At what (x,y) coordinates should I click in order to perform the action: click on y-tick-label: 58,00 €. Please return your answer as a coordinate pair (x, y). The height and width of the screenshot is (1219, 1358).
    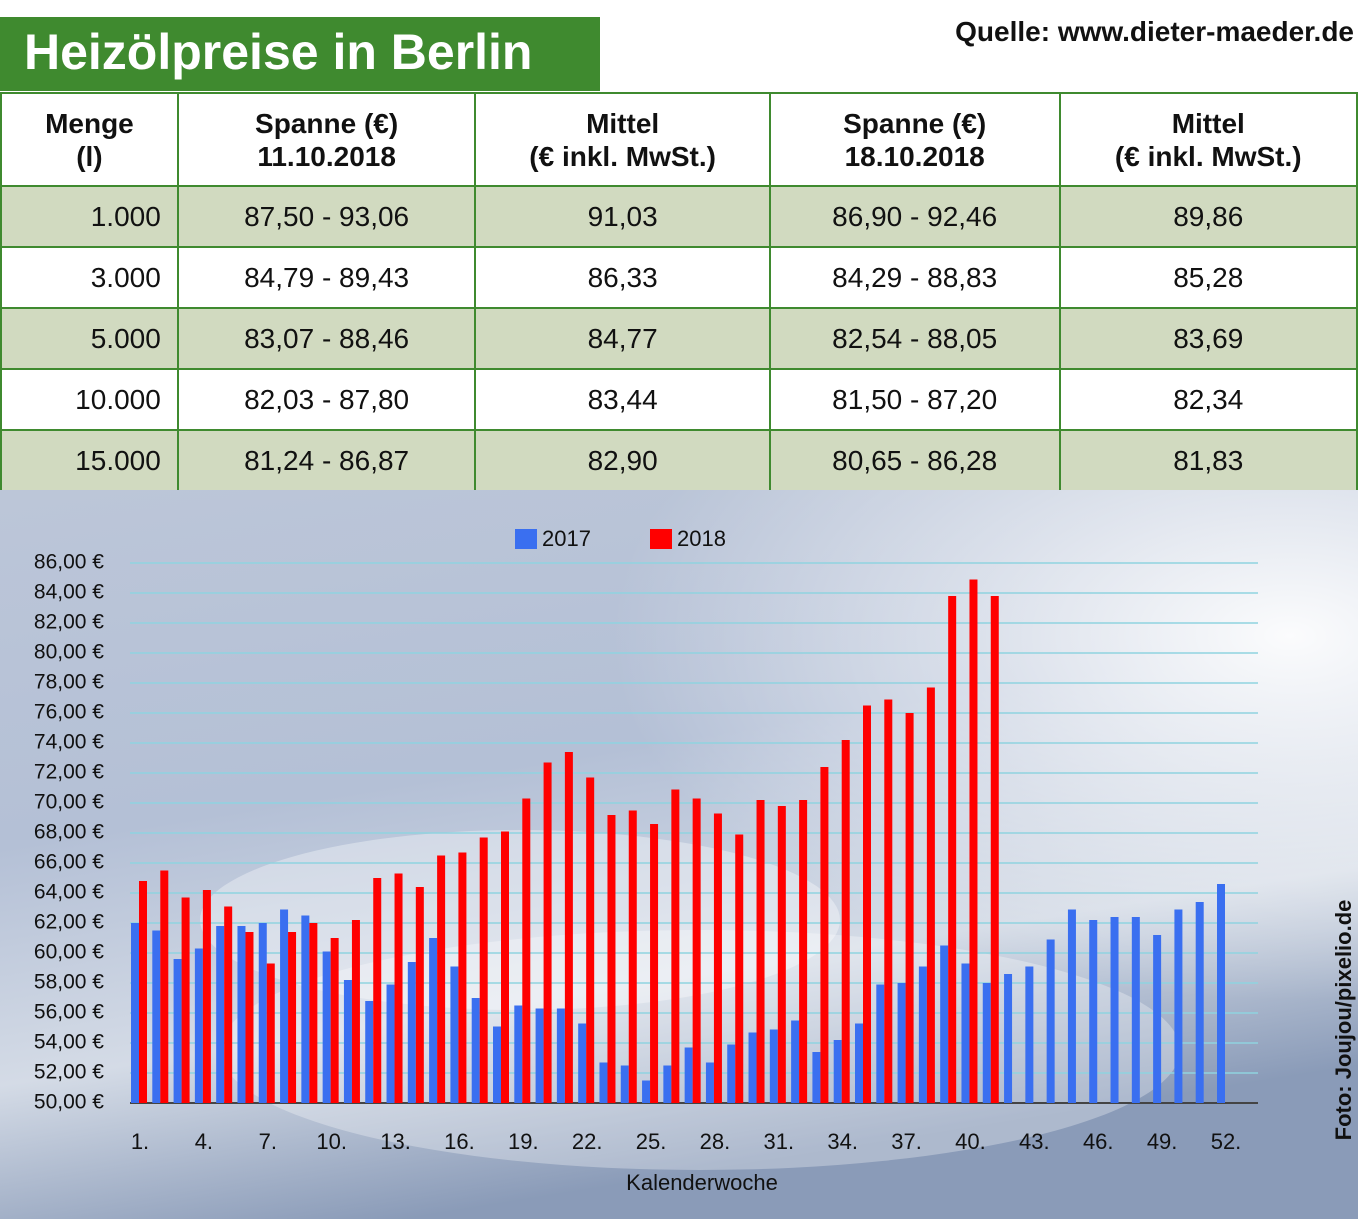
    Looking at the image, I should click on (69, 982).